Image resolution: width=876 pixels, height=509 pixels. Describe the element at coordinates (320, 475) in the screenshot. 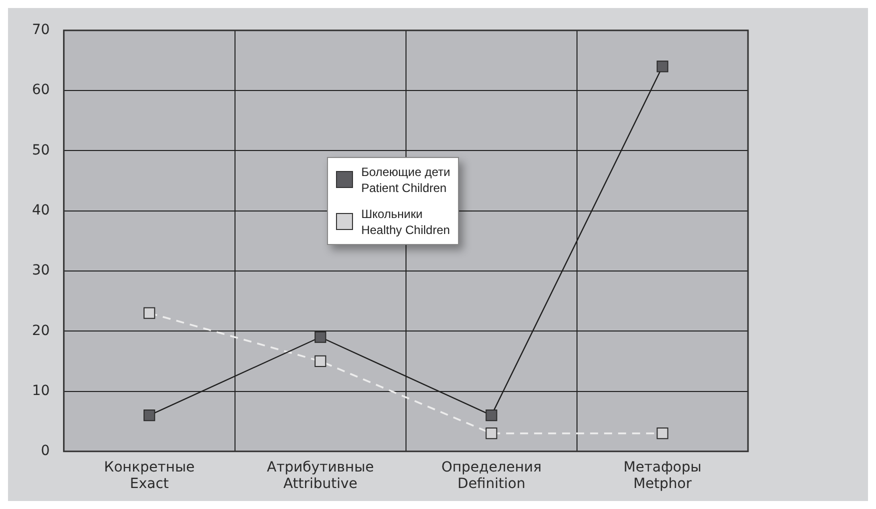

I see `x-tick-label: Атрибутивные Attributive` at that location.